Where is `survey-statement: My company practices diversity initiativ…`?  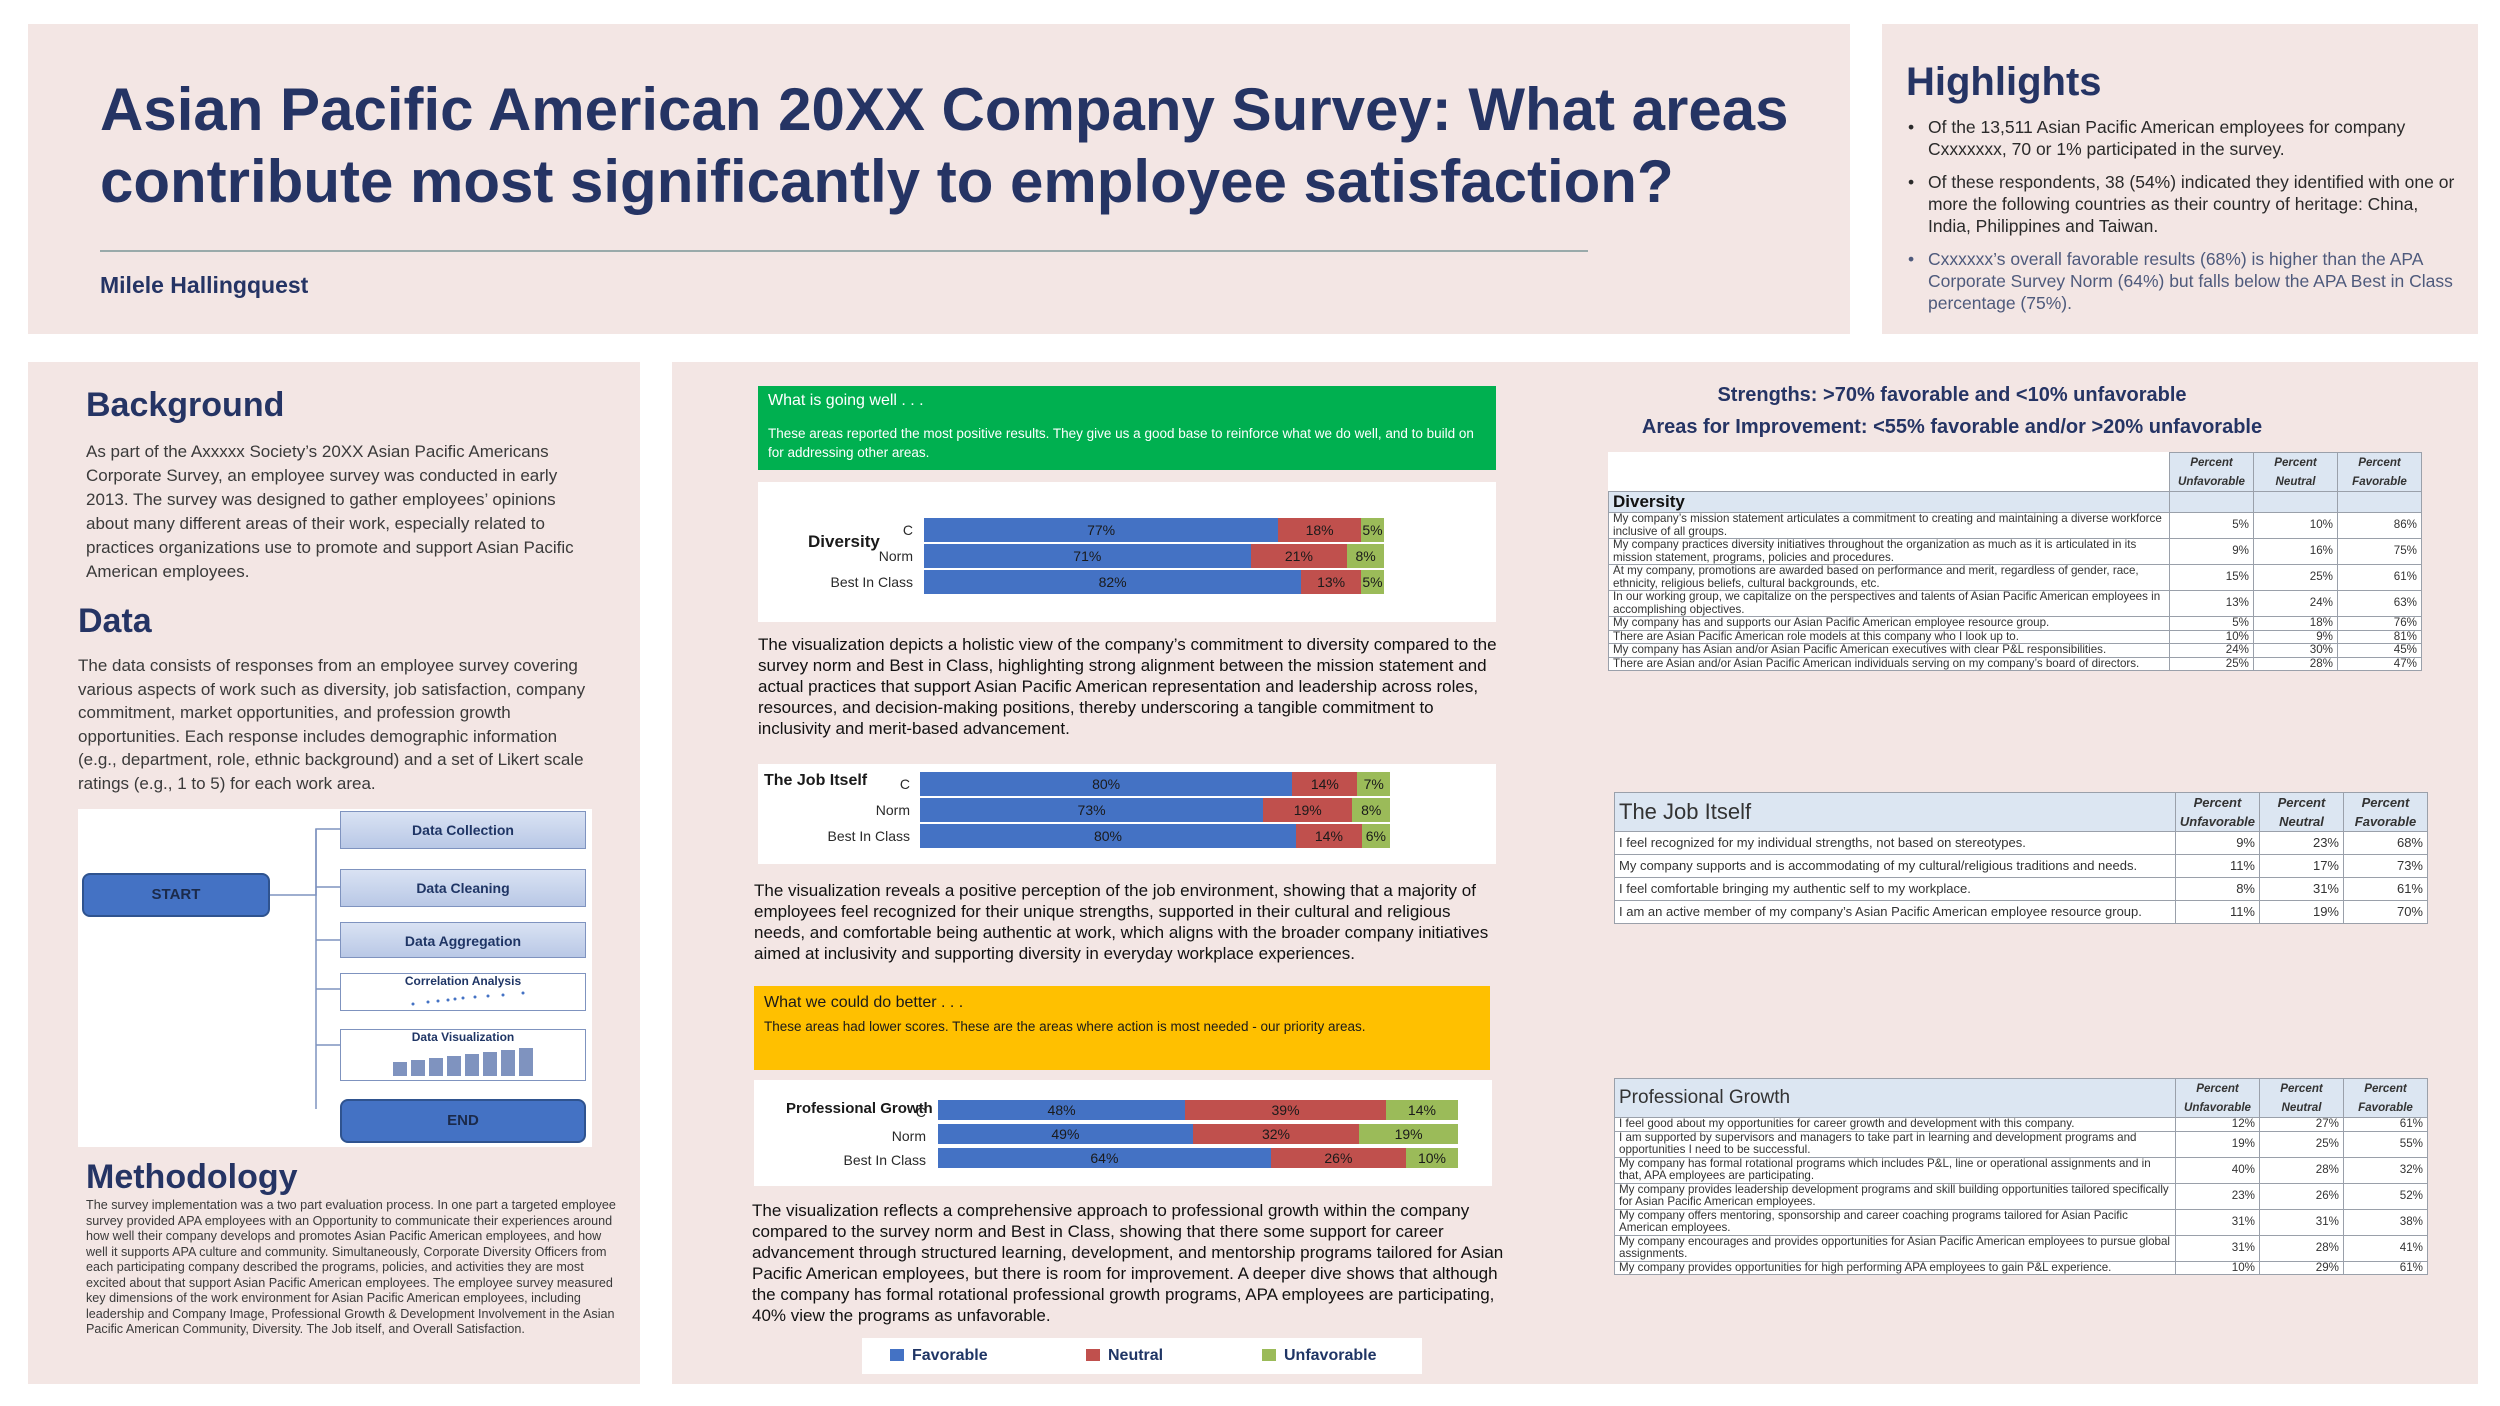
survey-statement: My company practices diversity initiativ… is located at coordinates (1889, 551).